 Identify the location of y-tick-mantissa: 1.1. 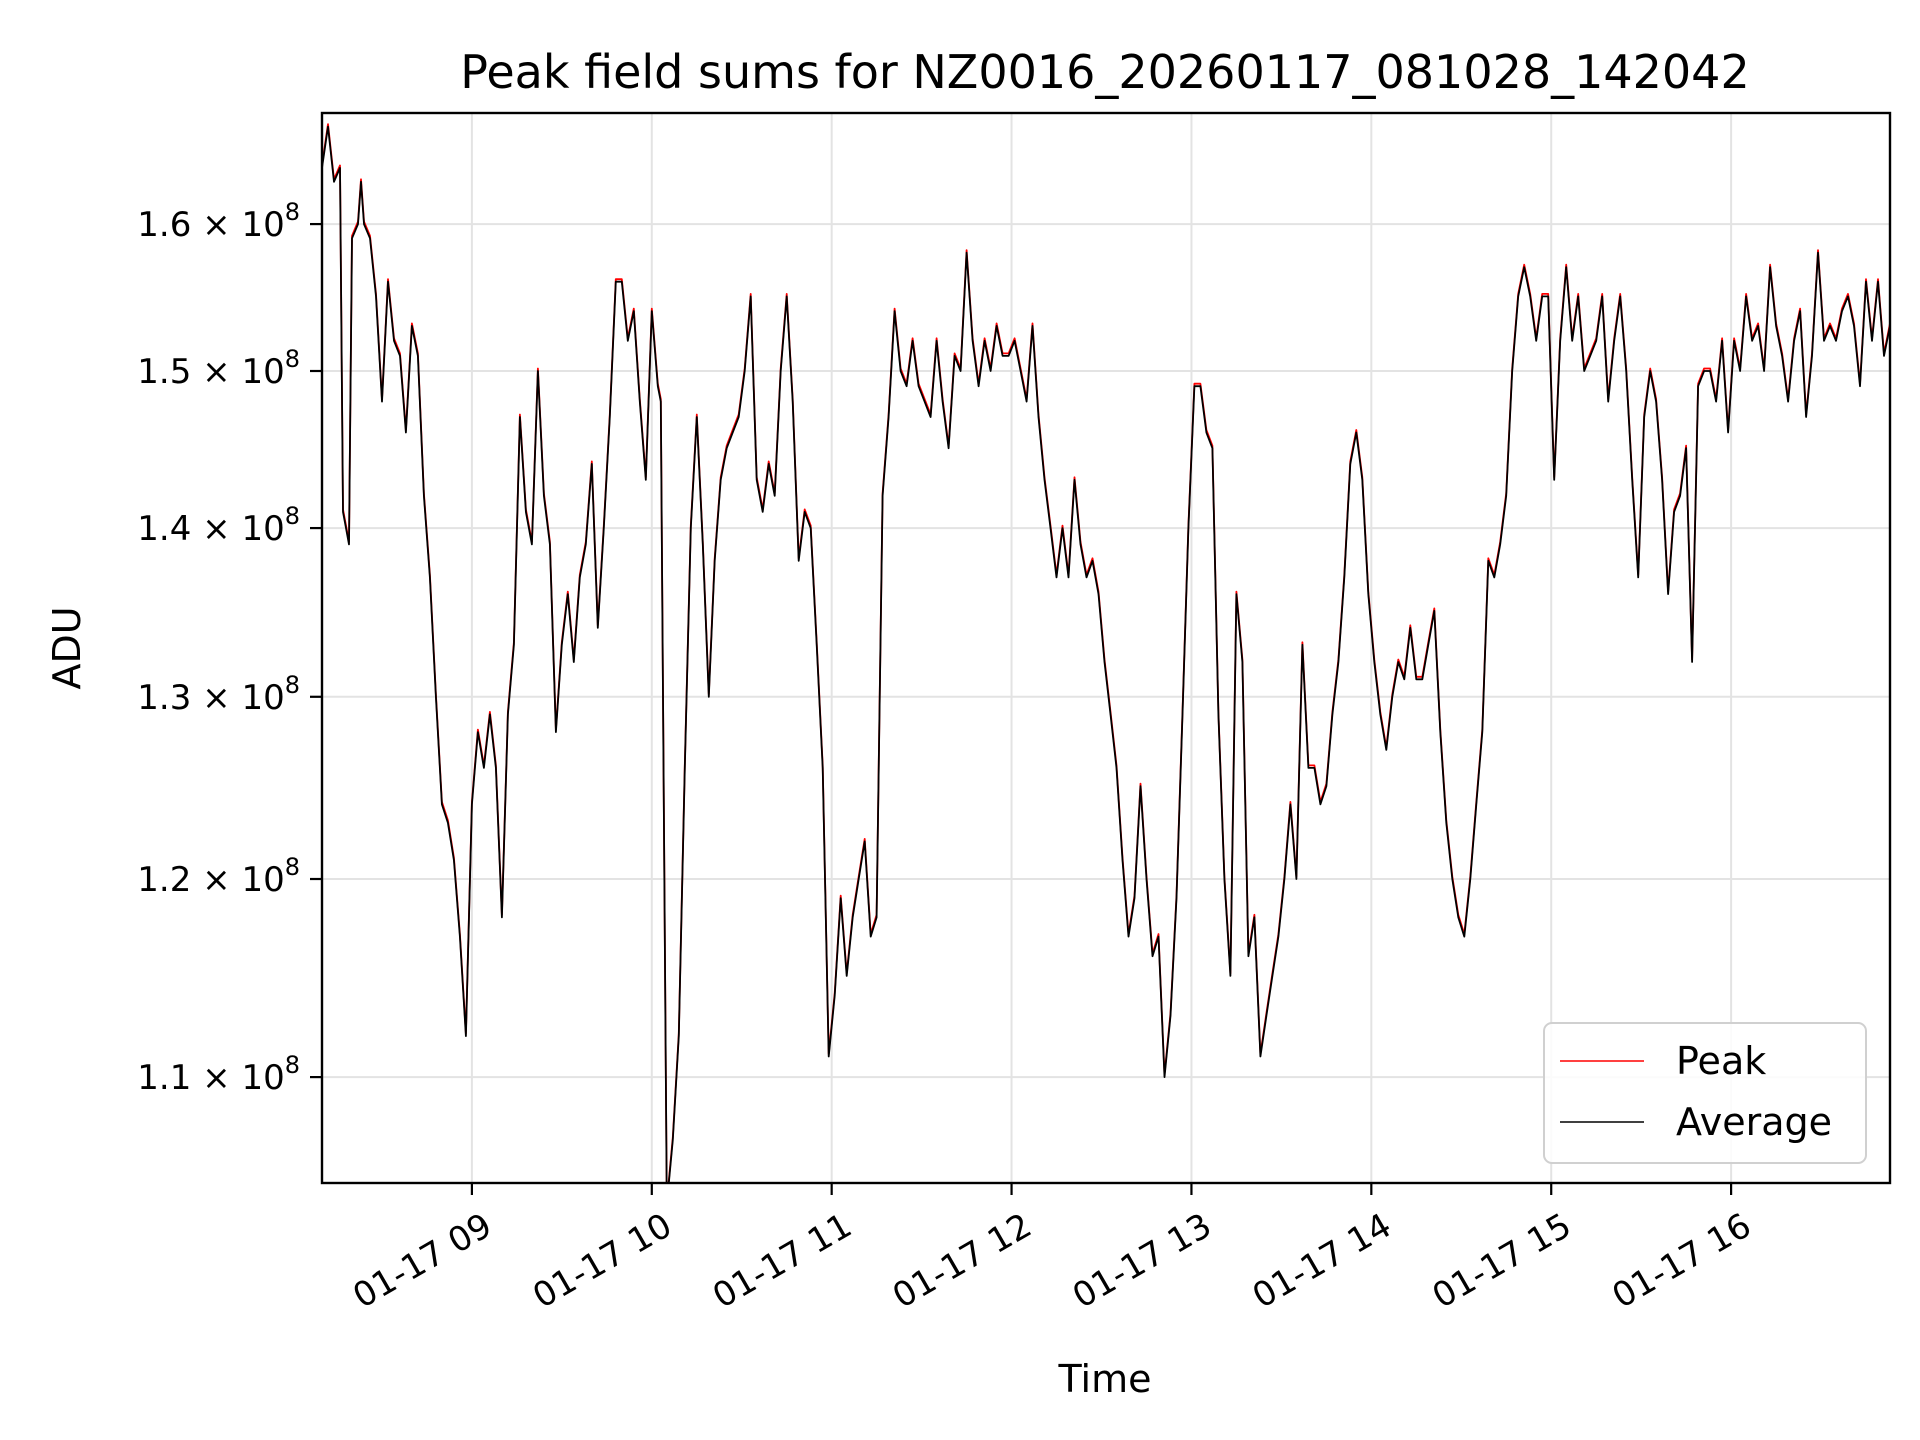
(164, 1078).